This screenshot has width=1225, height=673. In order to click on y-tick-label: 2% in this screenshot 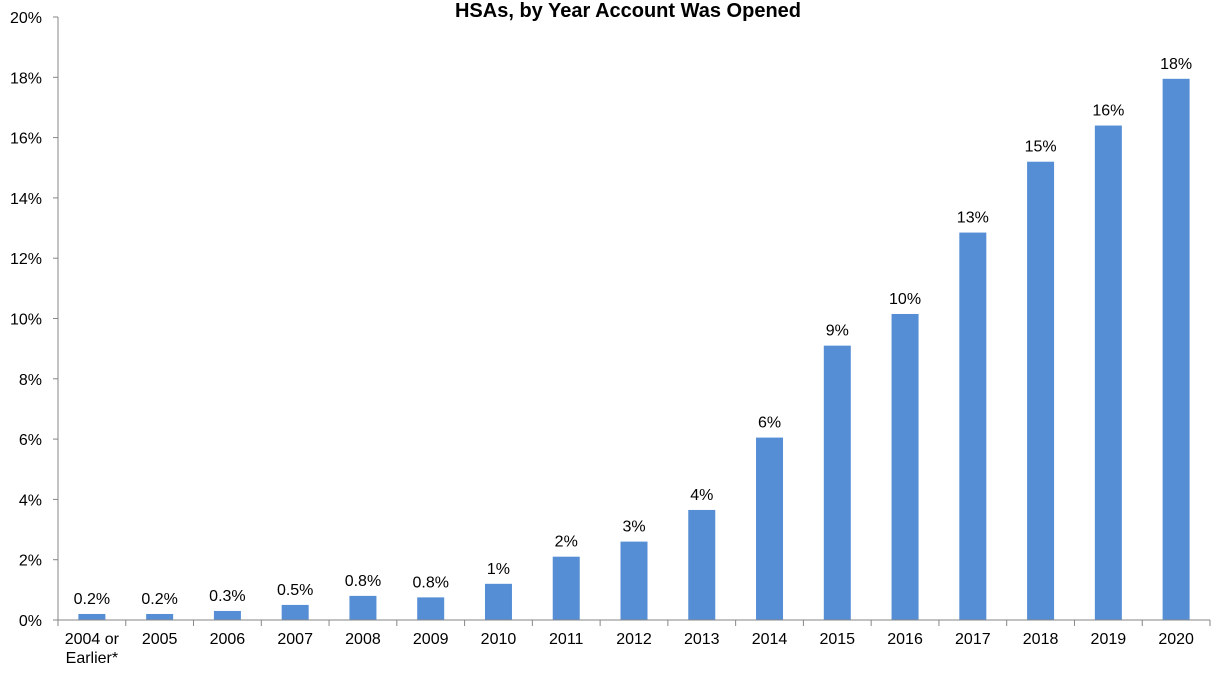, I will do `click(30, 561)`.